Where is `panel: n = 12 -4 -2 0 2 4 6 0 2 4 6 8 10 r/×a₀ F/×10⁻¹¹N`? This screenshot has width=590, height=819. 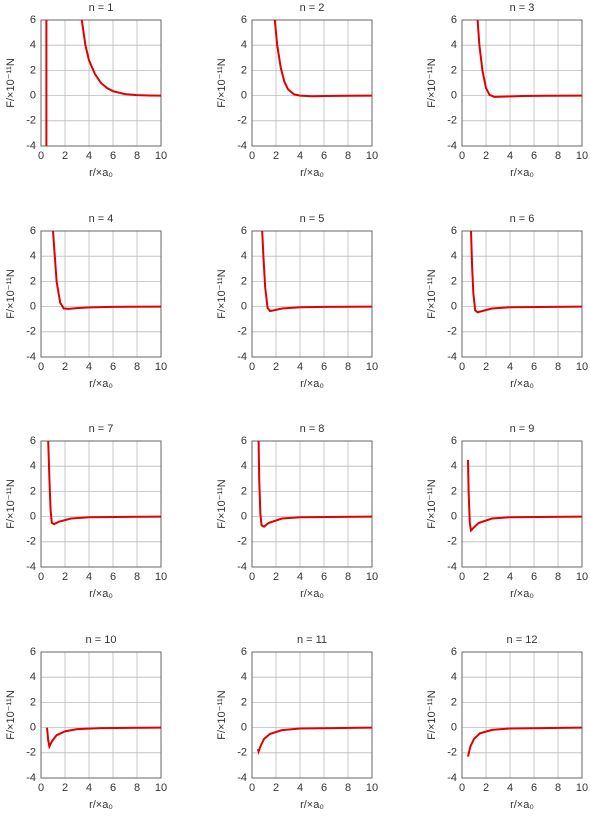 panel: n = 12 -4 -2 0 2 4 6 0 2 4 6 8 10 r/×a₀ F/×10⁻¹¹N is located at coordinates (507, 722).